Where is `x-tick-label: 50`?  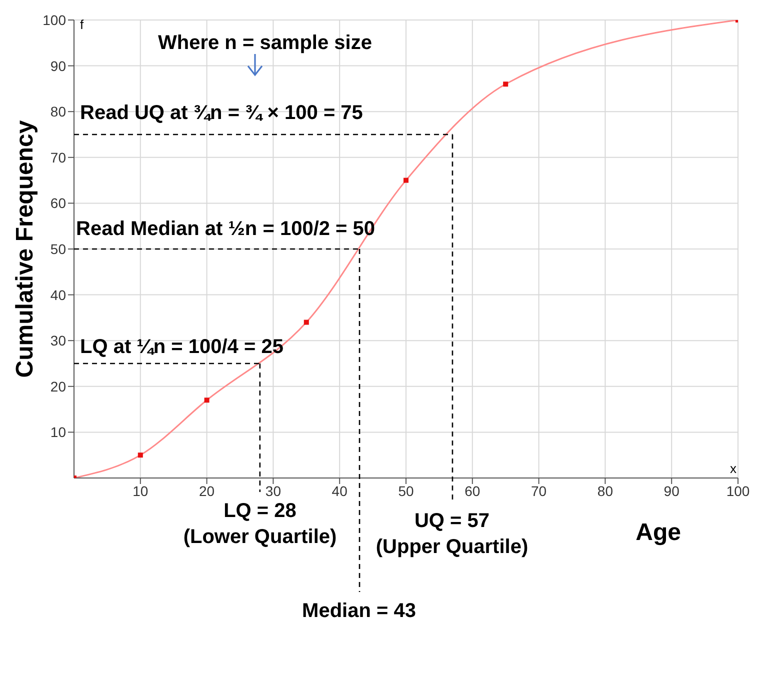 x-tick-label: 50 is located at coordinates (406, 490).